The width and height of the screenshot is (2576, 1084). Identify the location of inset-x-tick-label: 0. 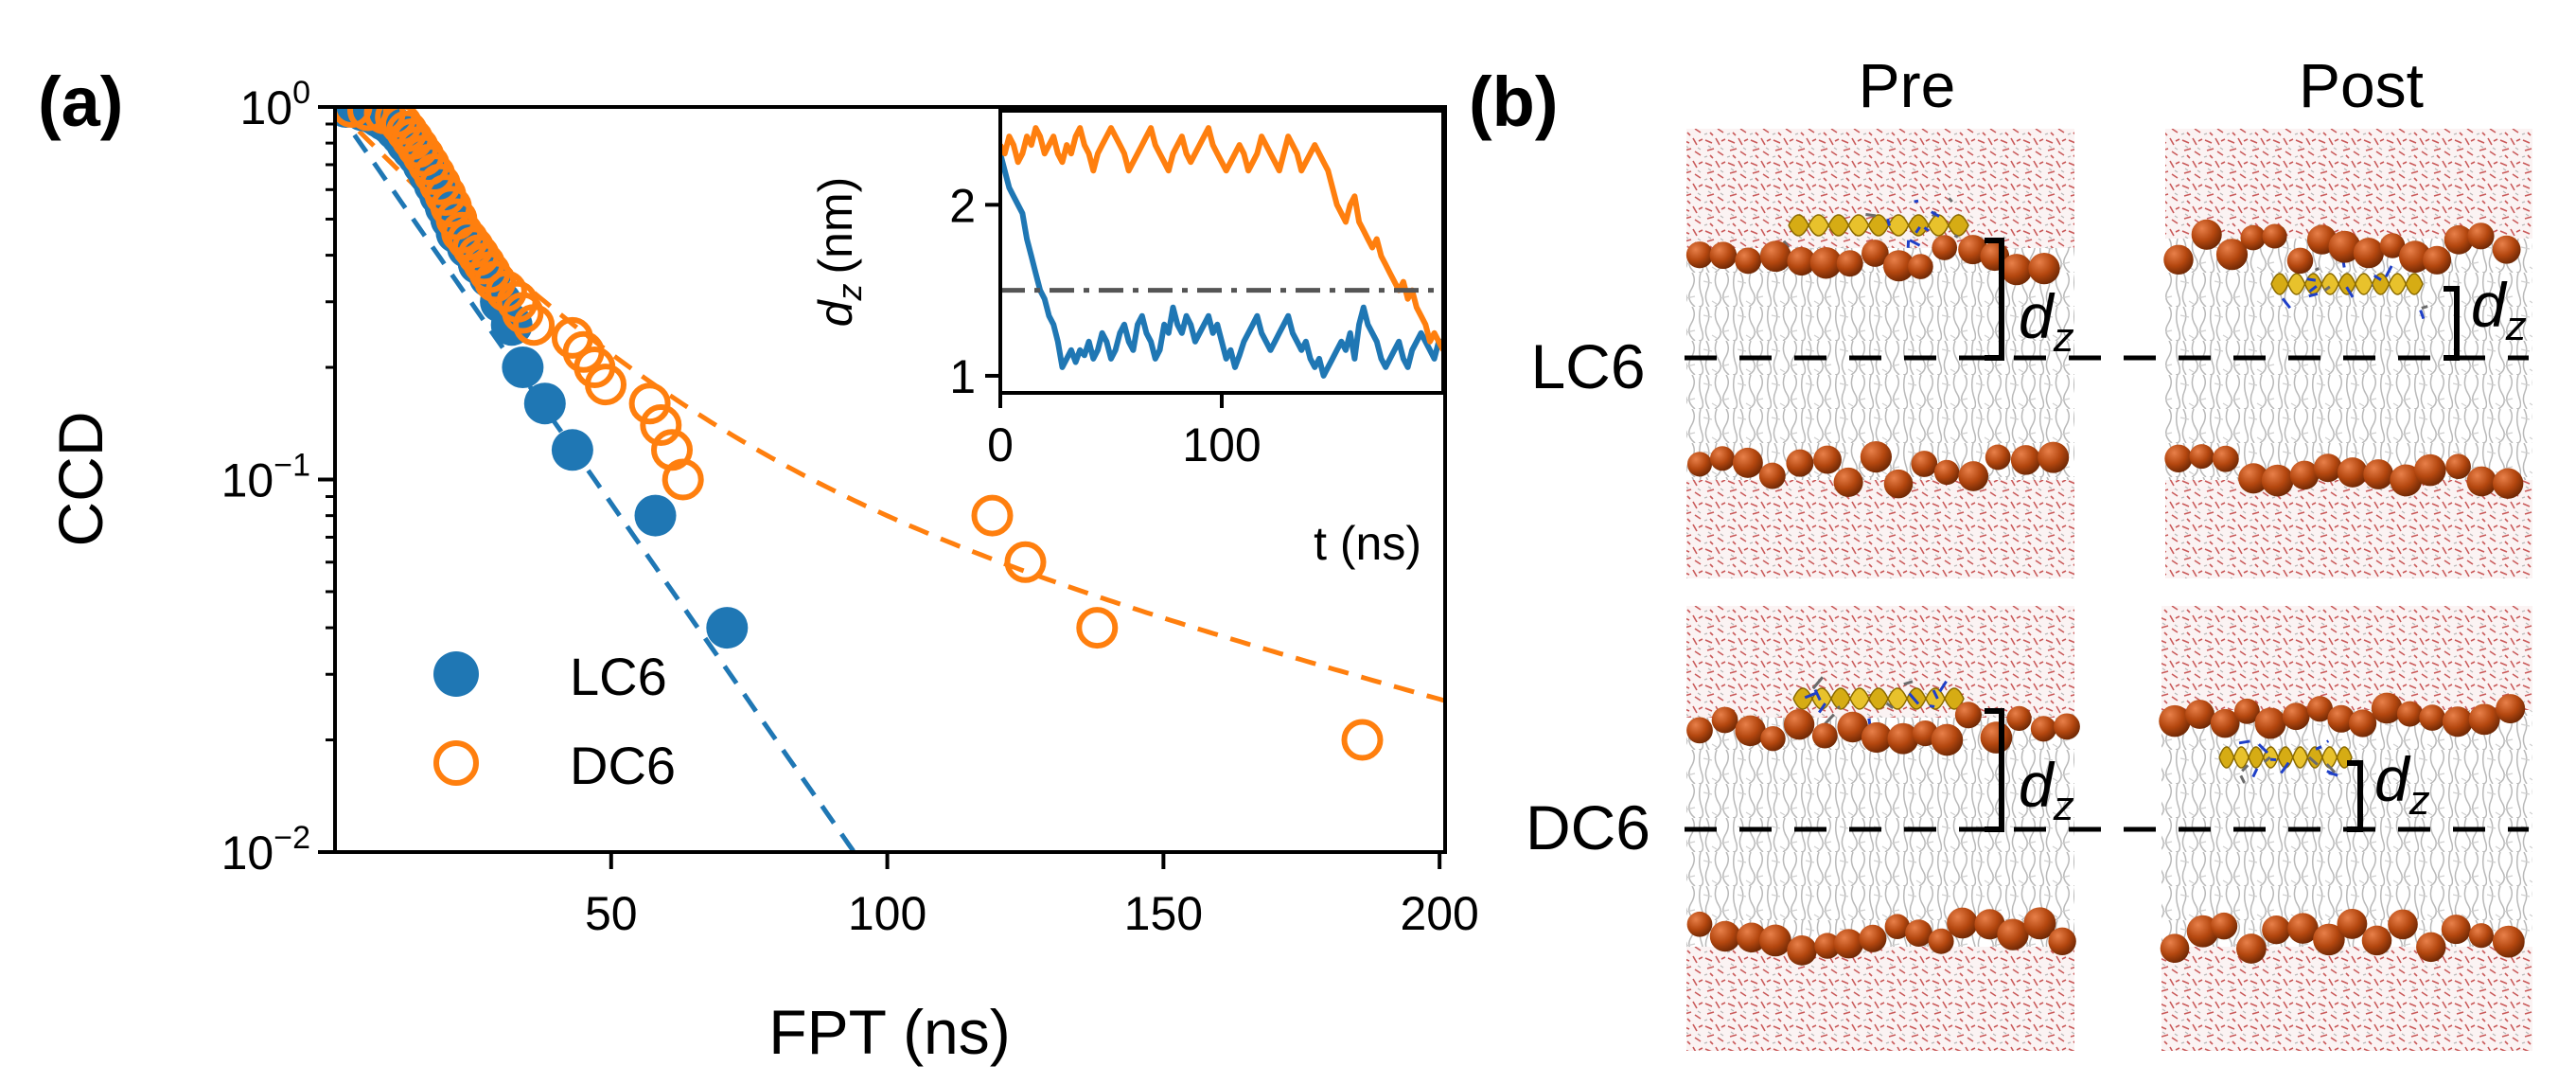
(1000, 444).